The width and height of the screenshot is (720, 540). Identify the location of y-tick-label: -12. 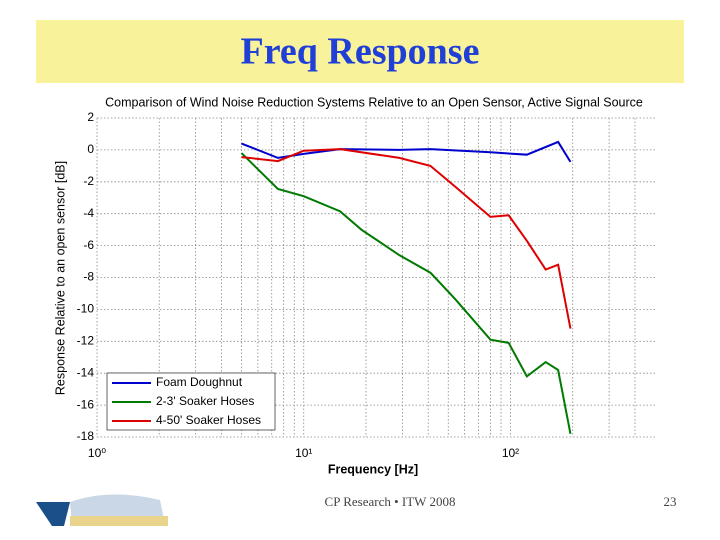
(86, 340).